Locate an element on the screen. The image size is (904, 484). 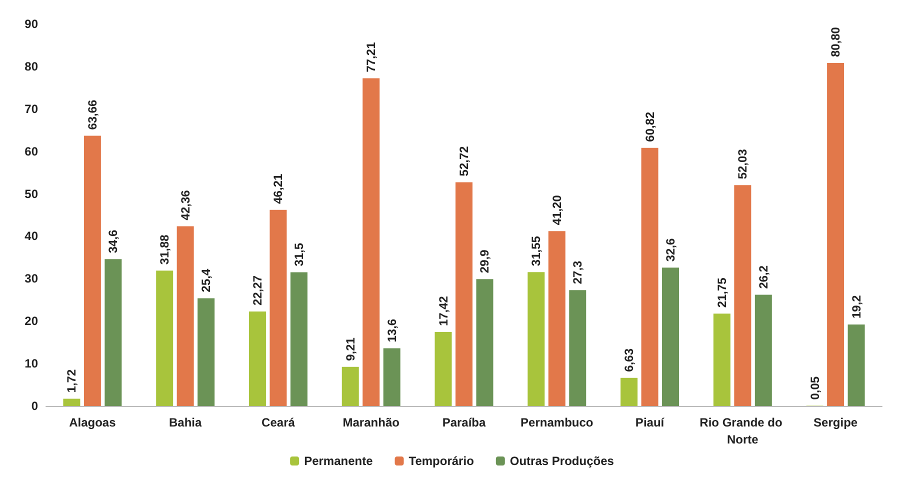
data-label: 1,72 is located at coordinates (71, 381).